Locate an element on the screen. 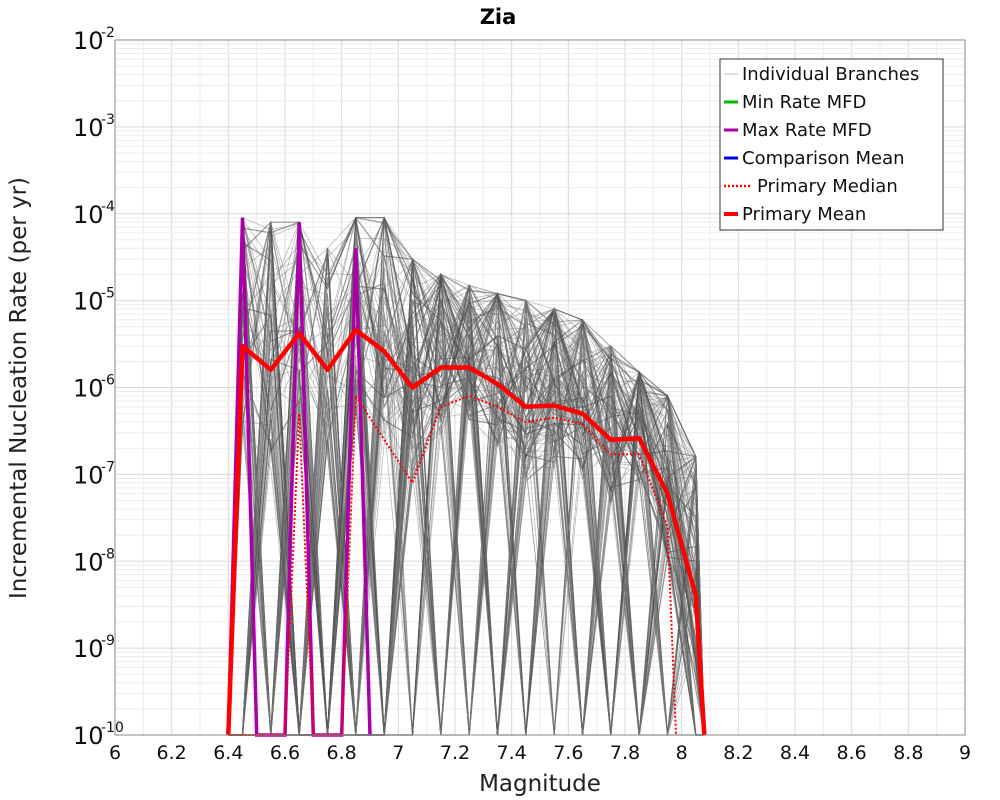 The image size is (1000, 800). x-tick-label: 7 is located at coordinates (398, 753).